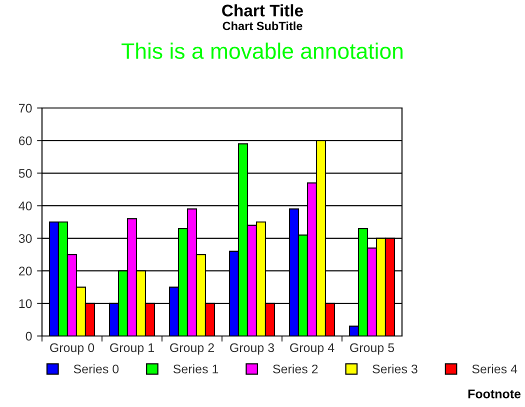 The width and height of the screenshot is (525, 407). Describe the element at coordinates (295, 369) in the screenshot. I see `legend-label: Series 2` at that location.